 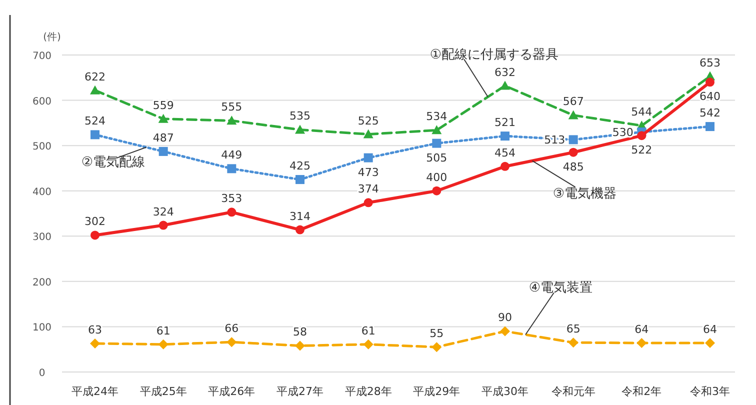 I want to click on text: ③電気機器, so click(x=584, y=194).